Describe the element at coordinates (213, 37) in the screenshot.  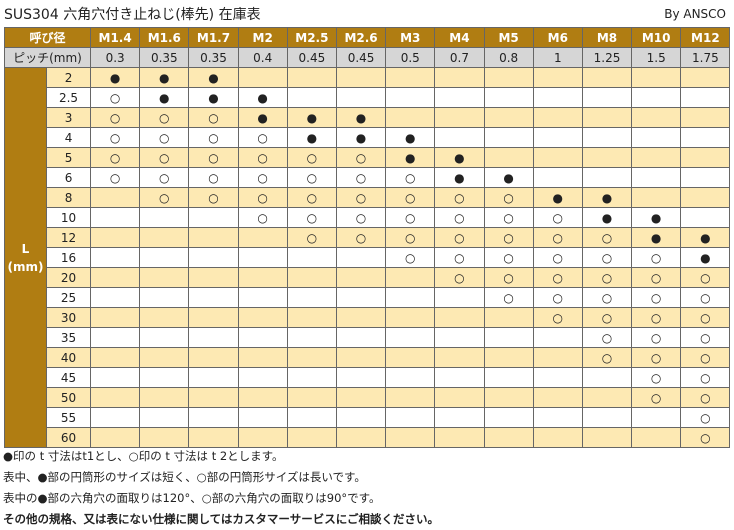
I see `size-header-cell: M1.7` at that location.